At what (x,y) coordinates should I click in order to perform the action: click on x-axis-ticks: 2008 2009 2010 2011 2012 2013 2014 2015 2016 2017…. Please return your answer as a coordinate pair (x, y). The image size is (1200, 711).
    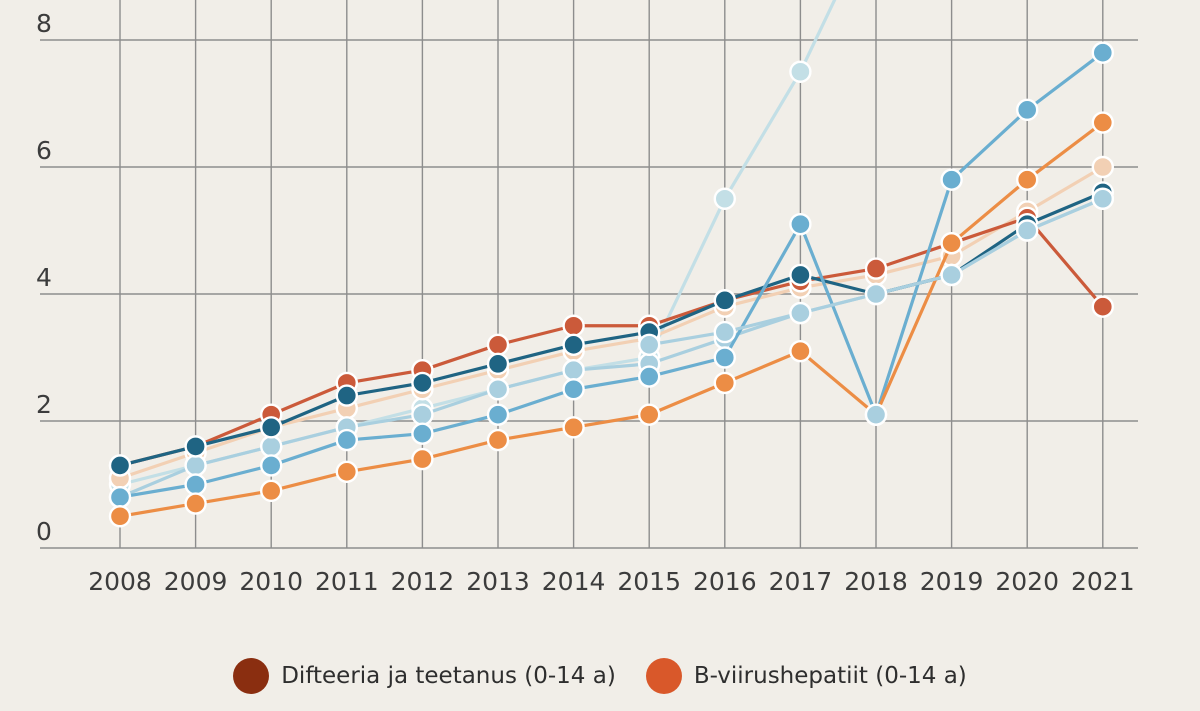
    Looking at the image, I should click on (611, 581).